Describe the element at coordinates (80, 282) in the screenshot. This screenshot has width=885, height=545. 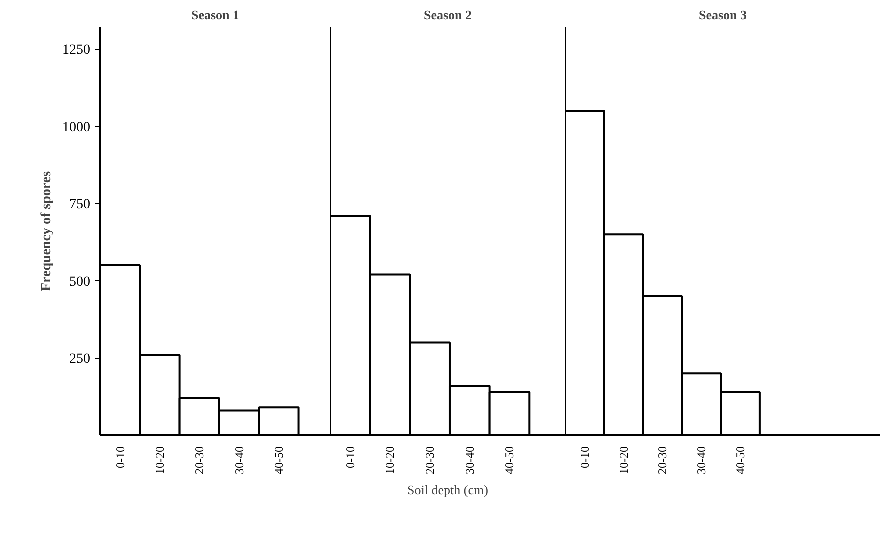
I see `y-tick-label: 500` at that location.